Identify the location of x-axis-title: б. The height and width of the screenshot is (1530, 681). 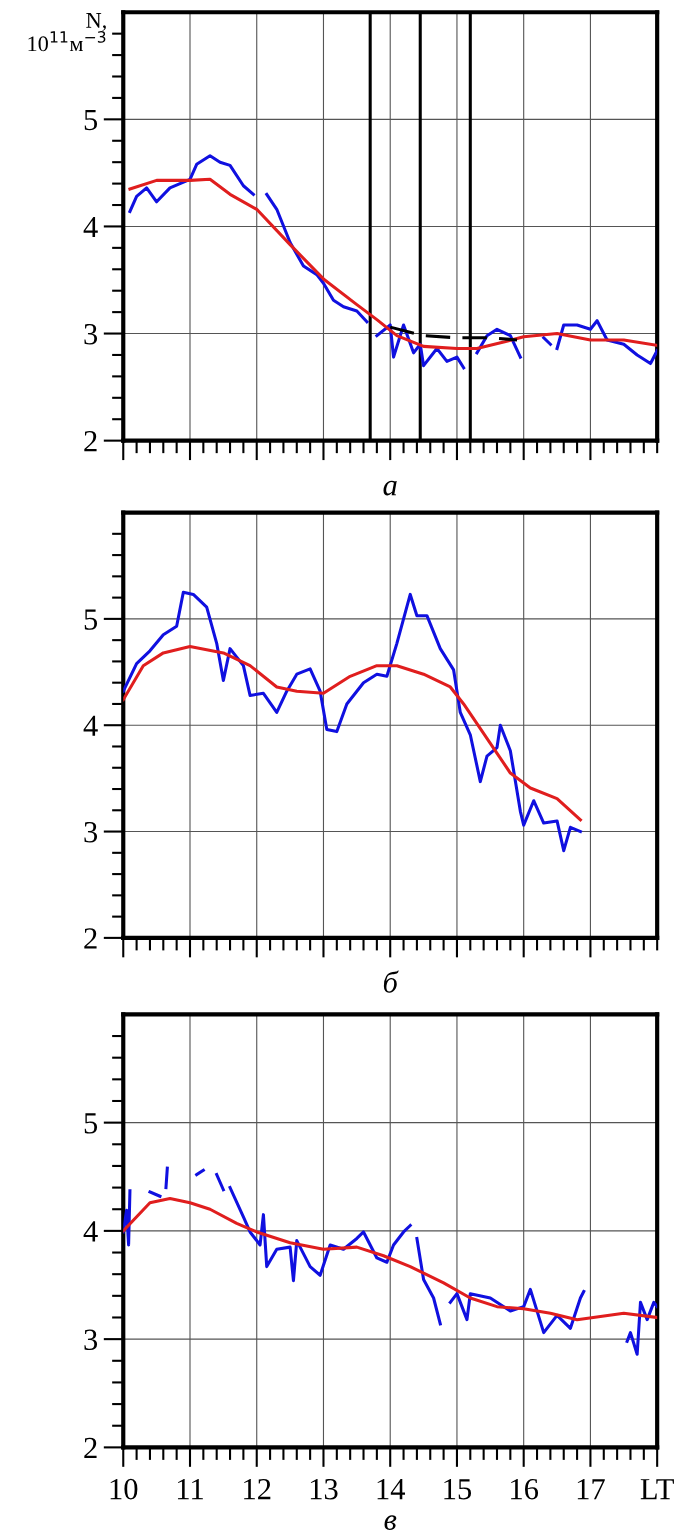
(391, 981).